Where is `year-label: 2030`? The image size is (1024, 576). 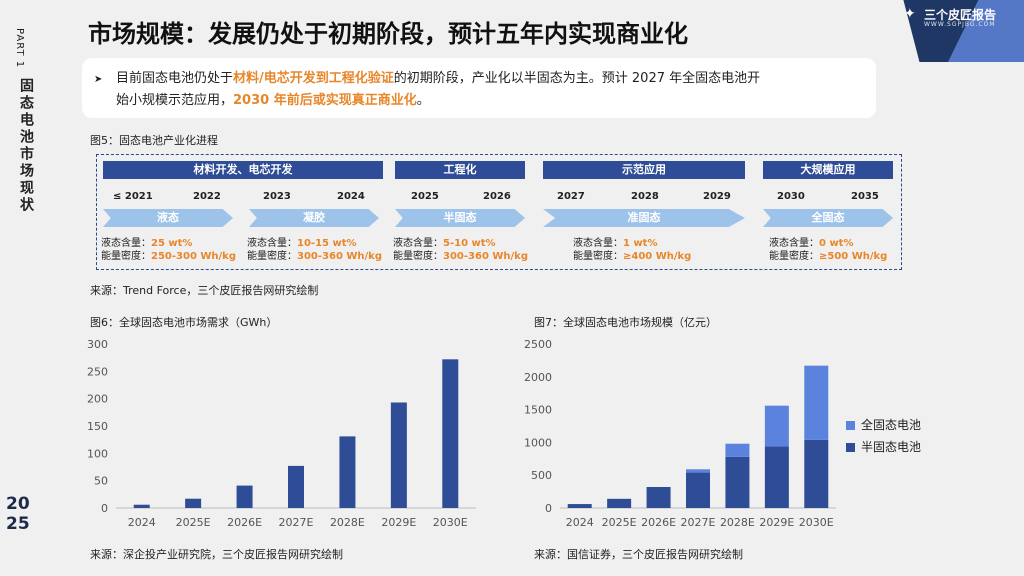 year-label: 2030 is located at coordinates (791, 196).